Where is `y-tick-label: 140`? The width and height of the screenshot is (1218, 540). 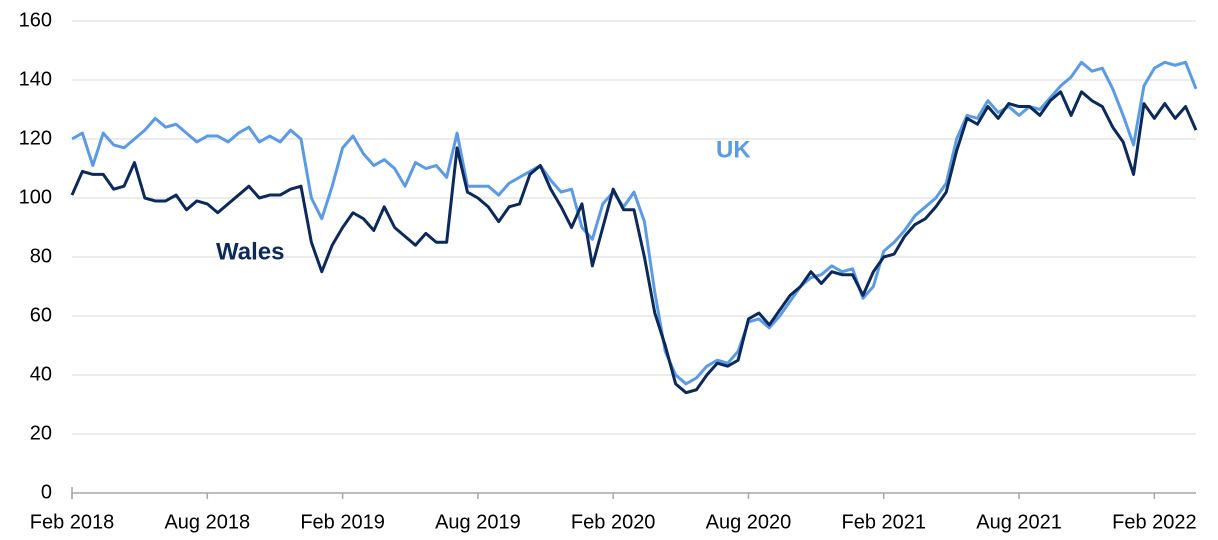 y-tick-label: 140 is located at coordinates (35, 79).